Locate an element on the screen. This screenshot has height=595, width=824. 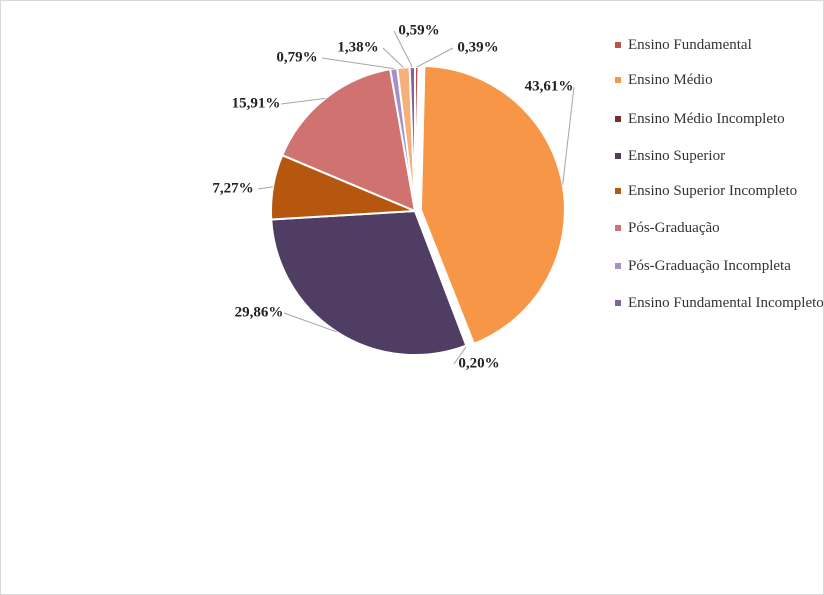
legend-label: Ensino Superior is located at coordinates (677, 156).